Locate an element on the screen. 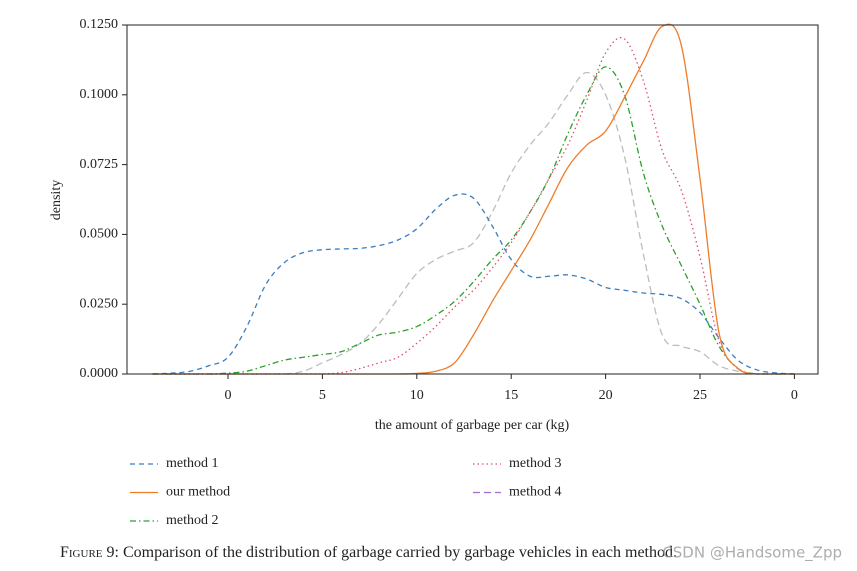 Image resolution: width=857 pixels, height=571 pixels. watermark: CSDN @Handsome_Zpp is located at coordinates (752, 553).